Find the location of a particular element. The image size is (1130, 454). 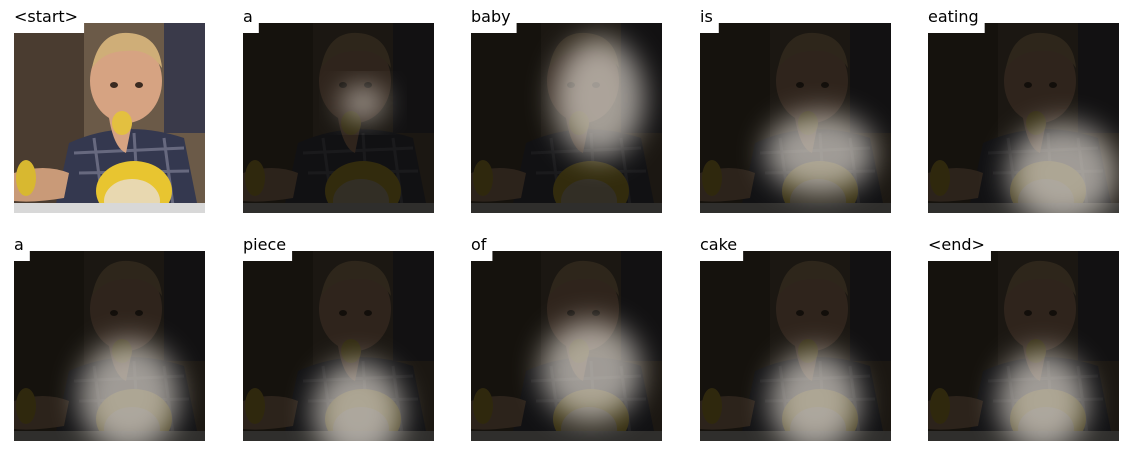

word-label: baby is located at coordinates (491, 16).